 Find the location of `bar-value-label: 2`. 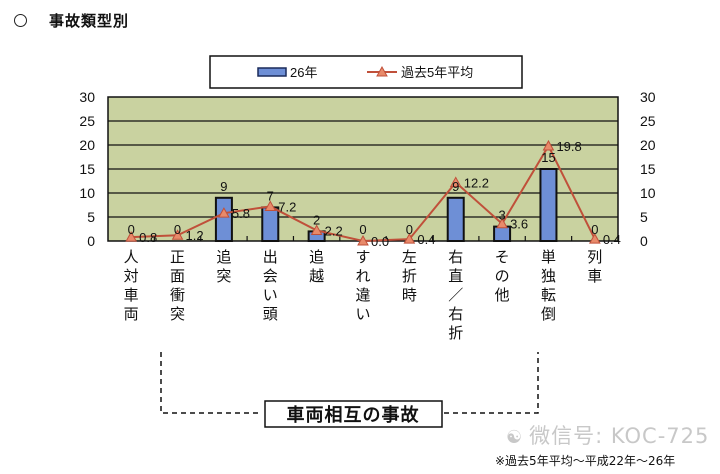

bar-value-label: 2 is located at coordinates (316, 219).